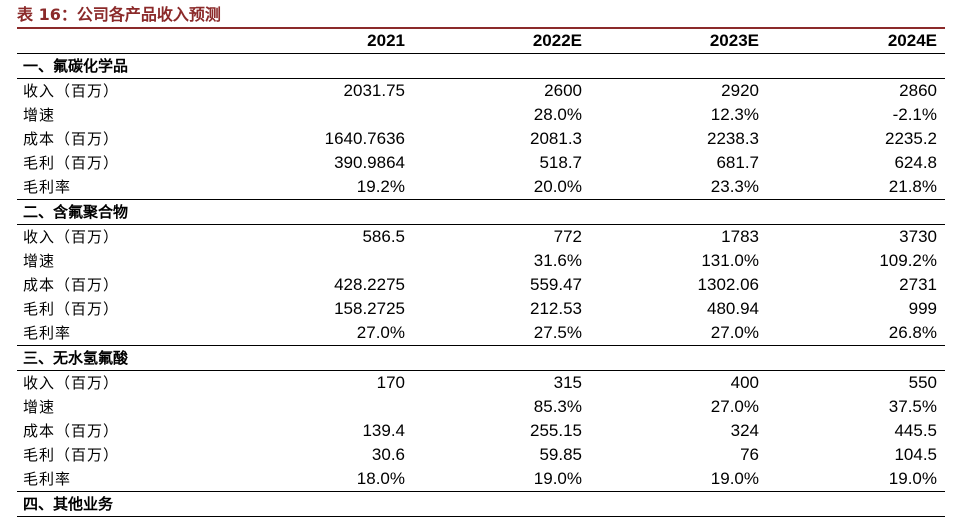  I want to click on table-row: 成本（百万） 428.2275 559.47 1302.06 2731, so click(481, 285).